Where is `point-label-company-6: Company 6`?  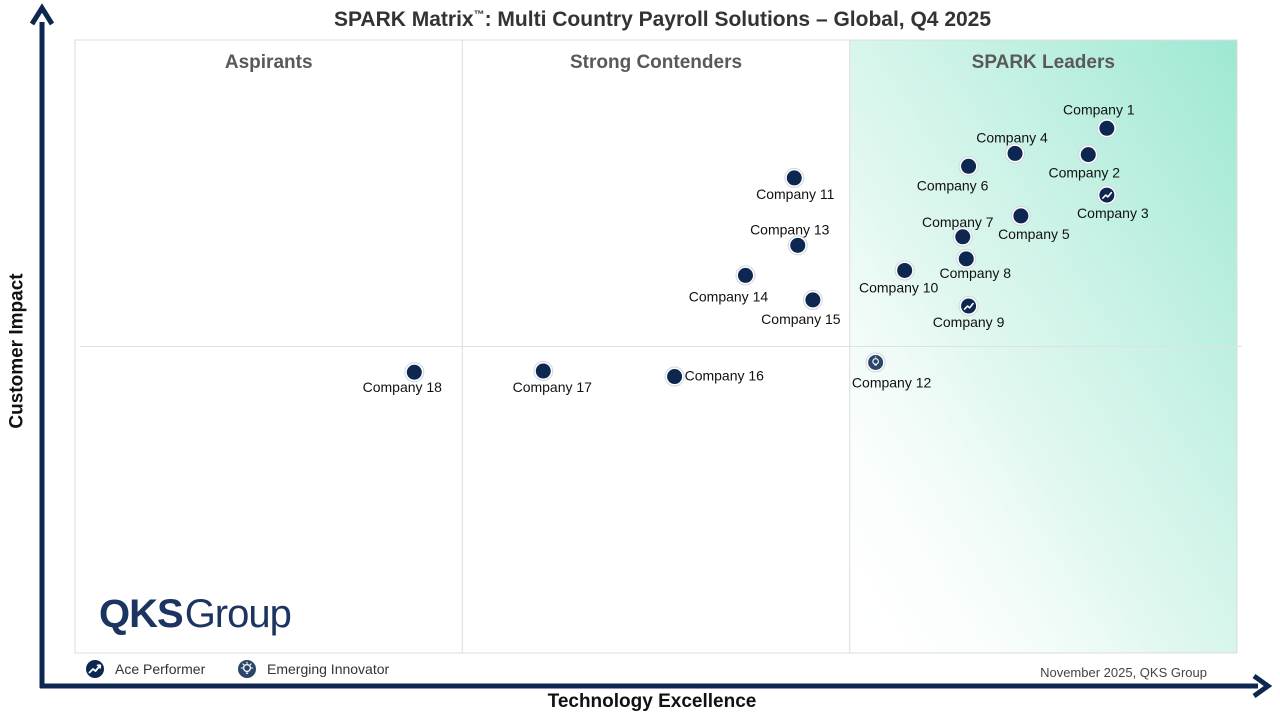 point-label-company-6: Company 6 is located at coordinates (953, 185).